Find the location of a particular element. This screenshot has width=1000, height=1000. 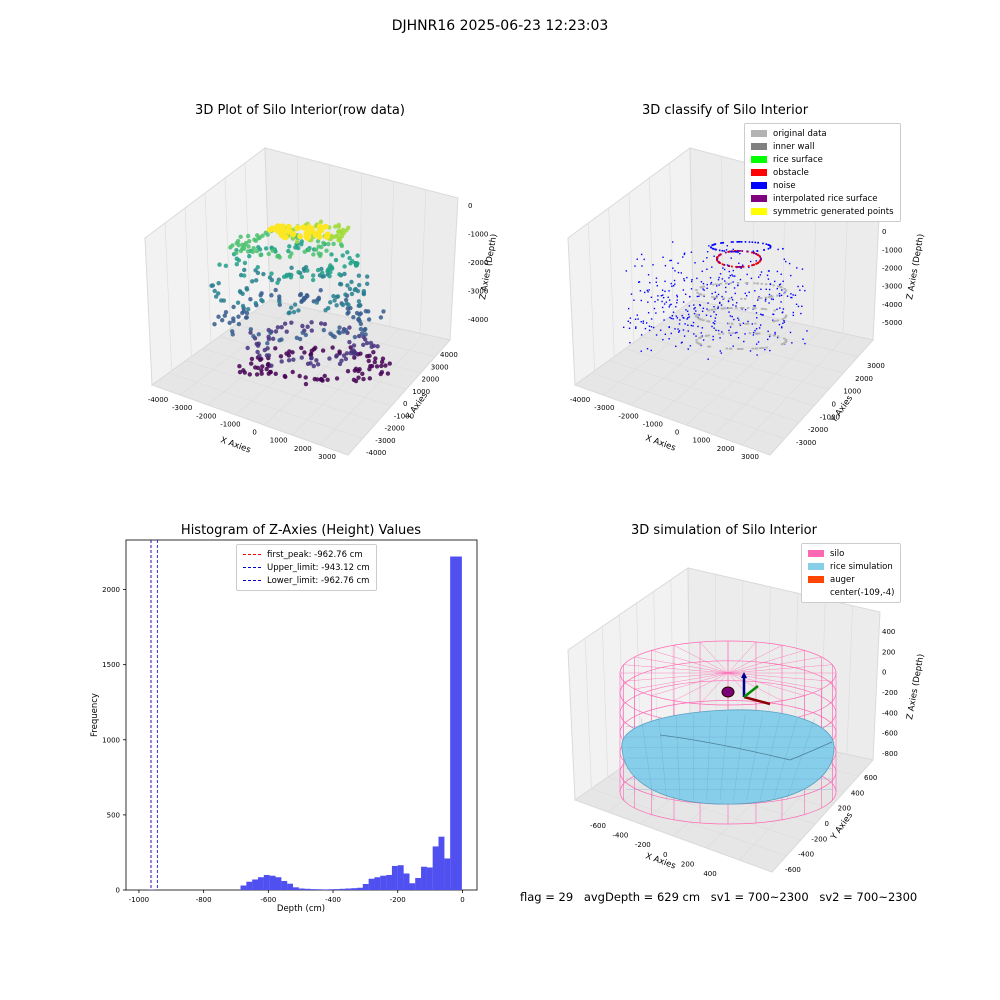

p1-ytick: -3000 is located at coordinates (385, 441).